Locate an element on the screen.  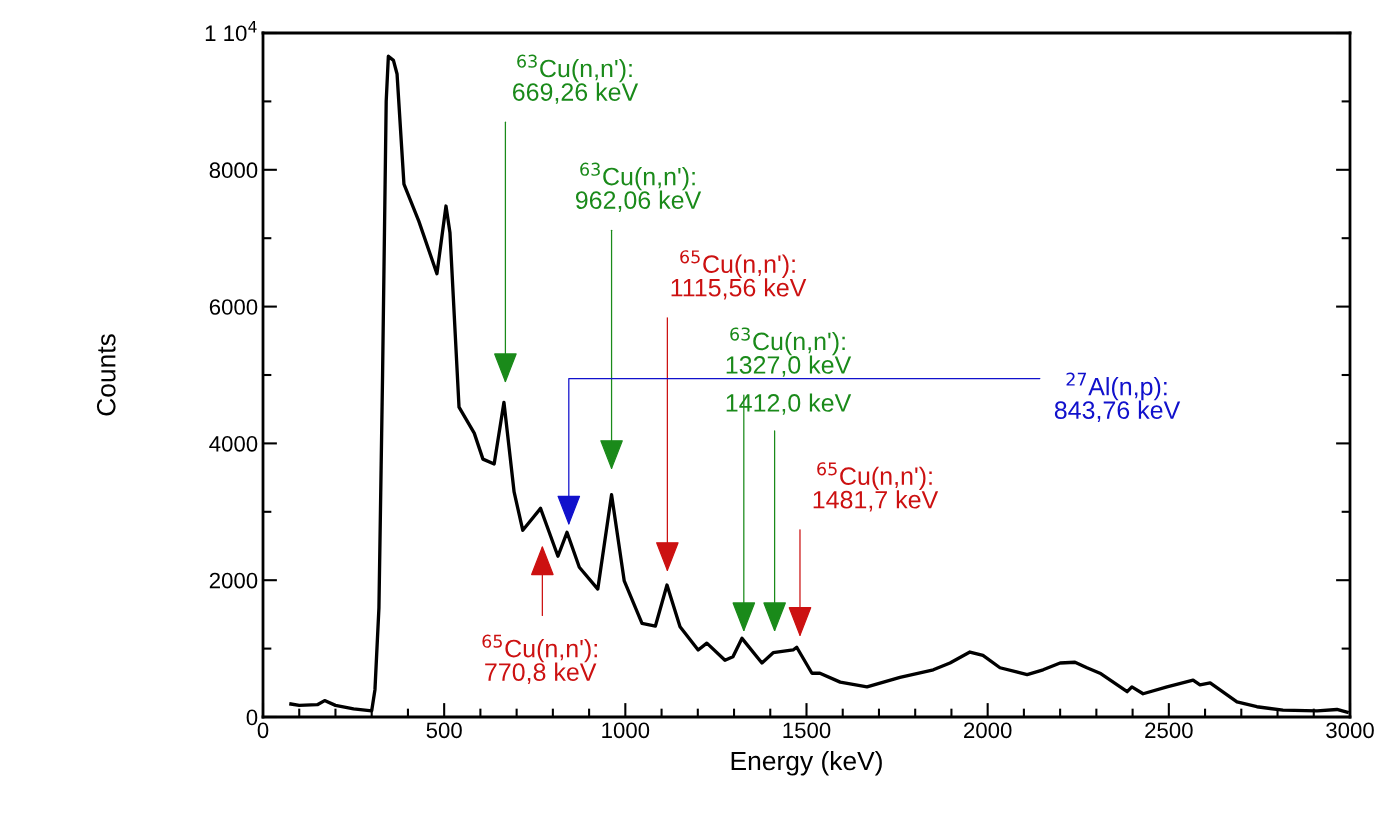
annotation: $^{63}$Cu(n,n'): 962,06 keV is located at coordinates (638, 187).